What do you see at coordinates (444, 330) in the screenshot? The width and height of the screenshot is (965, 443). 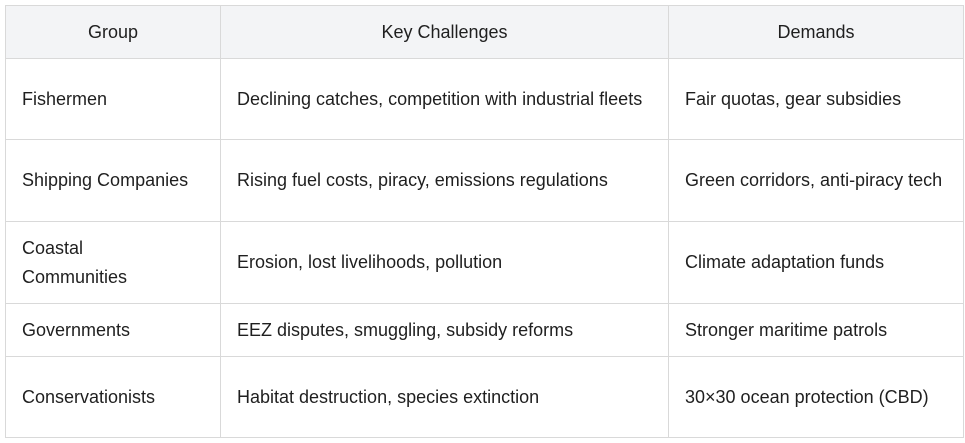 I see `cell-key-challenges: EEZ disputes, smuggling, subsidy reforms` at bounding box center [444, 330].